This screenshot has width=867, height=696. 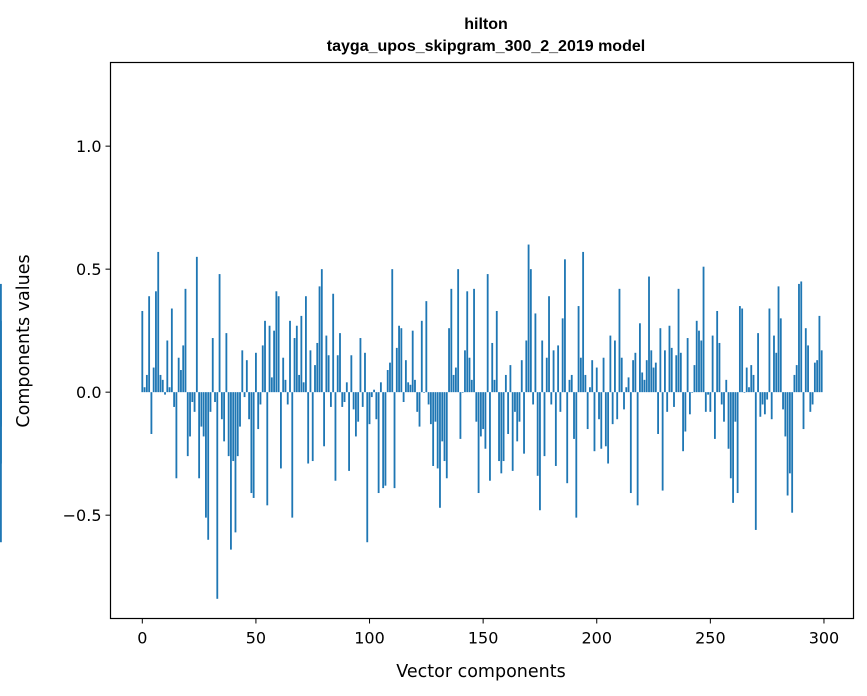 I want to click on chart-subtitle: tayga_upos_skipgram_300_2_2019 model, so click(x=486, y=46).